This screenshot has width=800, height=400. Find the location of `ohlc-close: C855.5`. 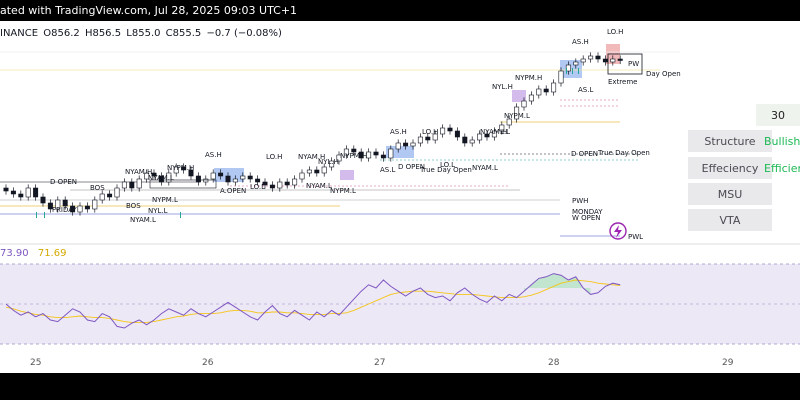

ohlc-close: C855.5 is located at coordinates (183, 33).